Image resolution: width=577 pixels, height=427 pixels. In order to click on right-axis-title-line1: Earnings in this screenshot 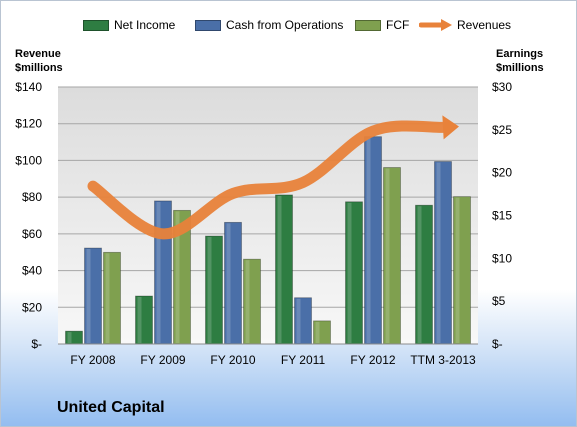, I will do `click(520, 54)`.